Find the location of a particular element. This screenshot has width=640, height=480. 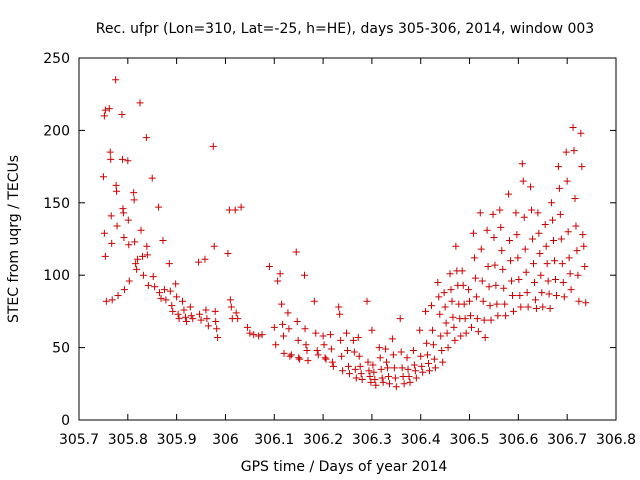

y-tick-label: 100 is located at coordinates (56, 276).